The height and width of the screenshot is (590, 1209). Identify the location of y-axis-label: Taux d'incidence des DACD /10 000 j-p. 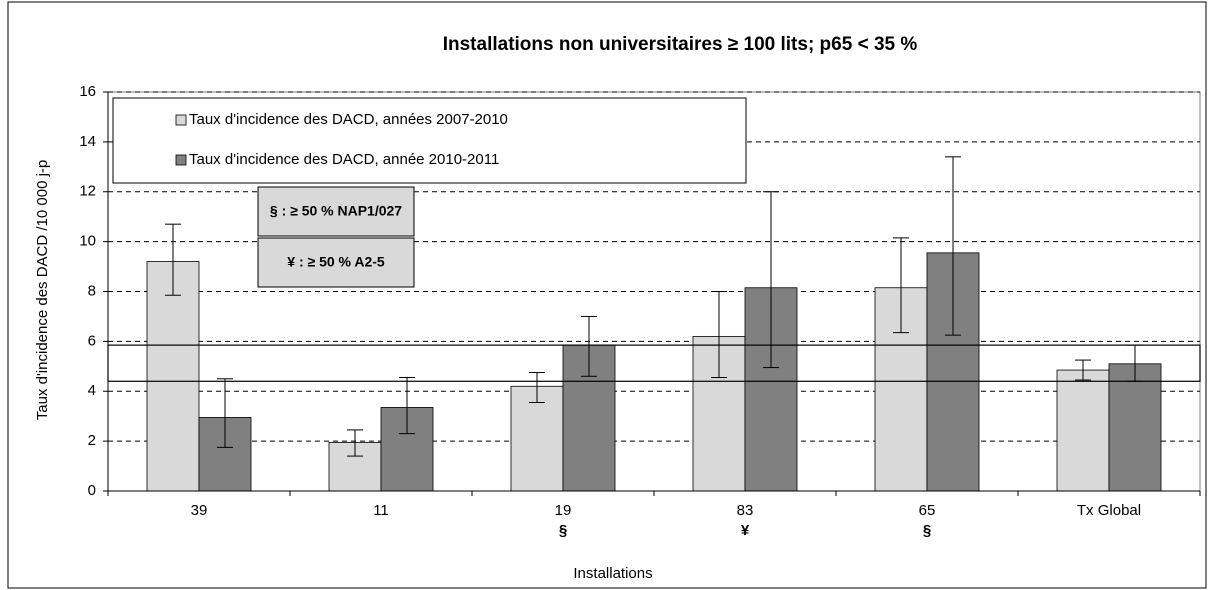
(42, 290).